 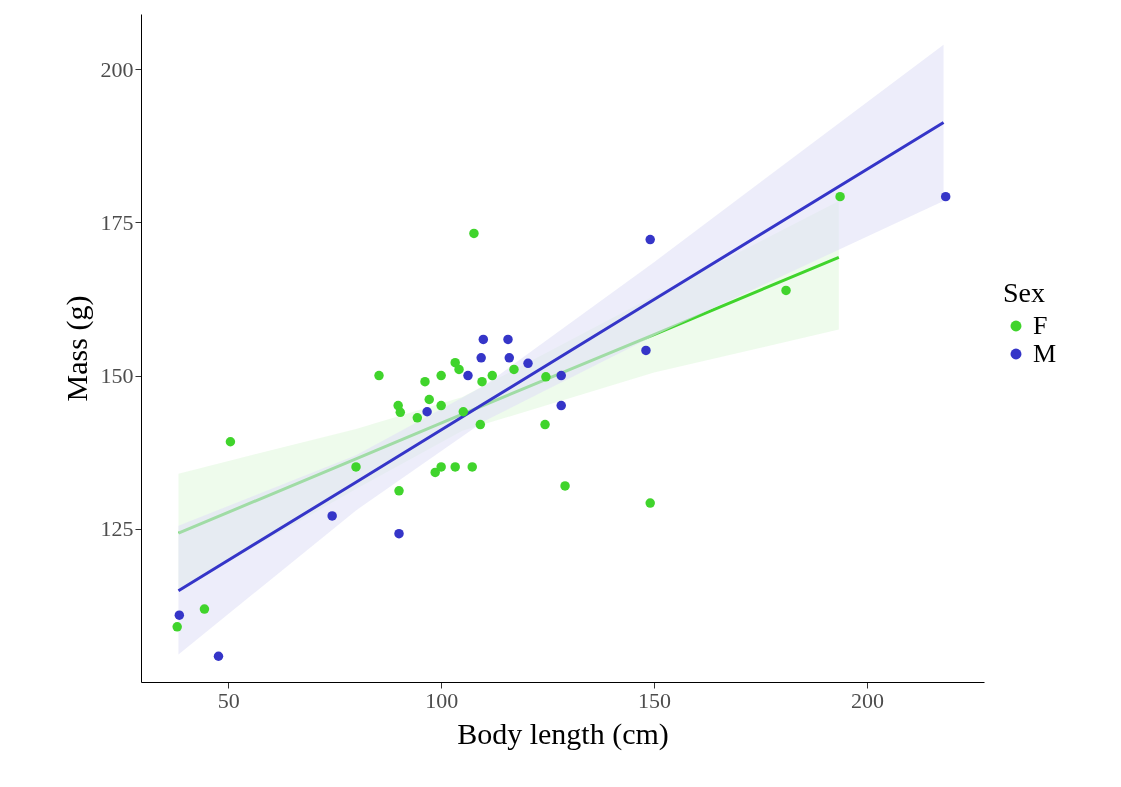 What do you see at coordinates (1045, 353) in the screenshot?
I see `legend-label: M` at bounding box center [1045, 353].